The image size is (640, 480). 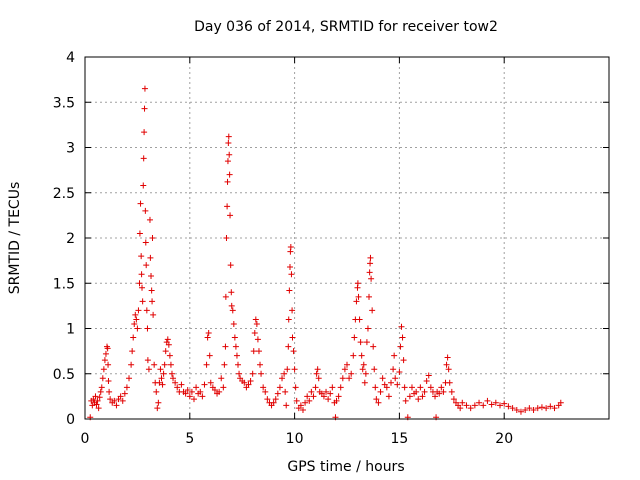 I want to click on x-tick-label: 10, so click(x=295, y=439).